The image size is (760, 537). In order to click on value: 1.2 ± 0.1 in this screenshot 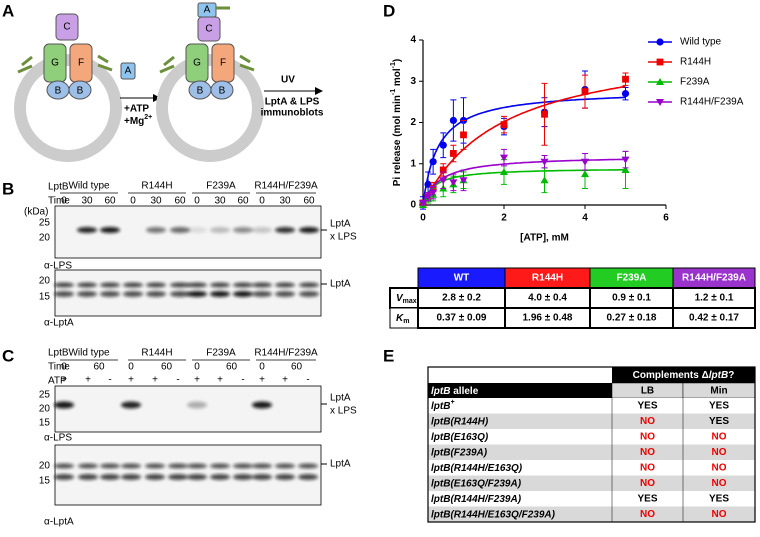, I will do `click(714, 298)`.